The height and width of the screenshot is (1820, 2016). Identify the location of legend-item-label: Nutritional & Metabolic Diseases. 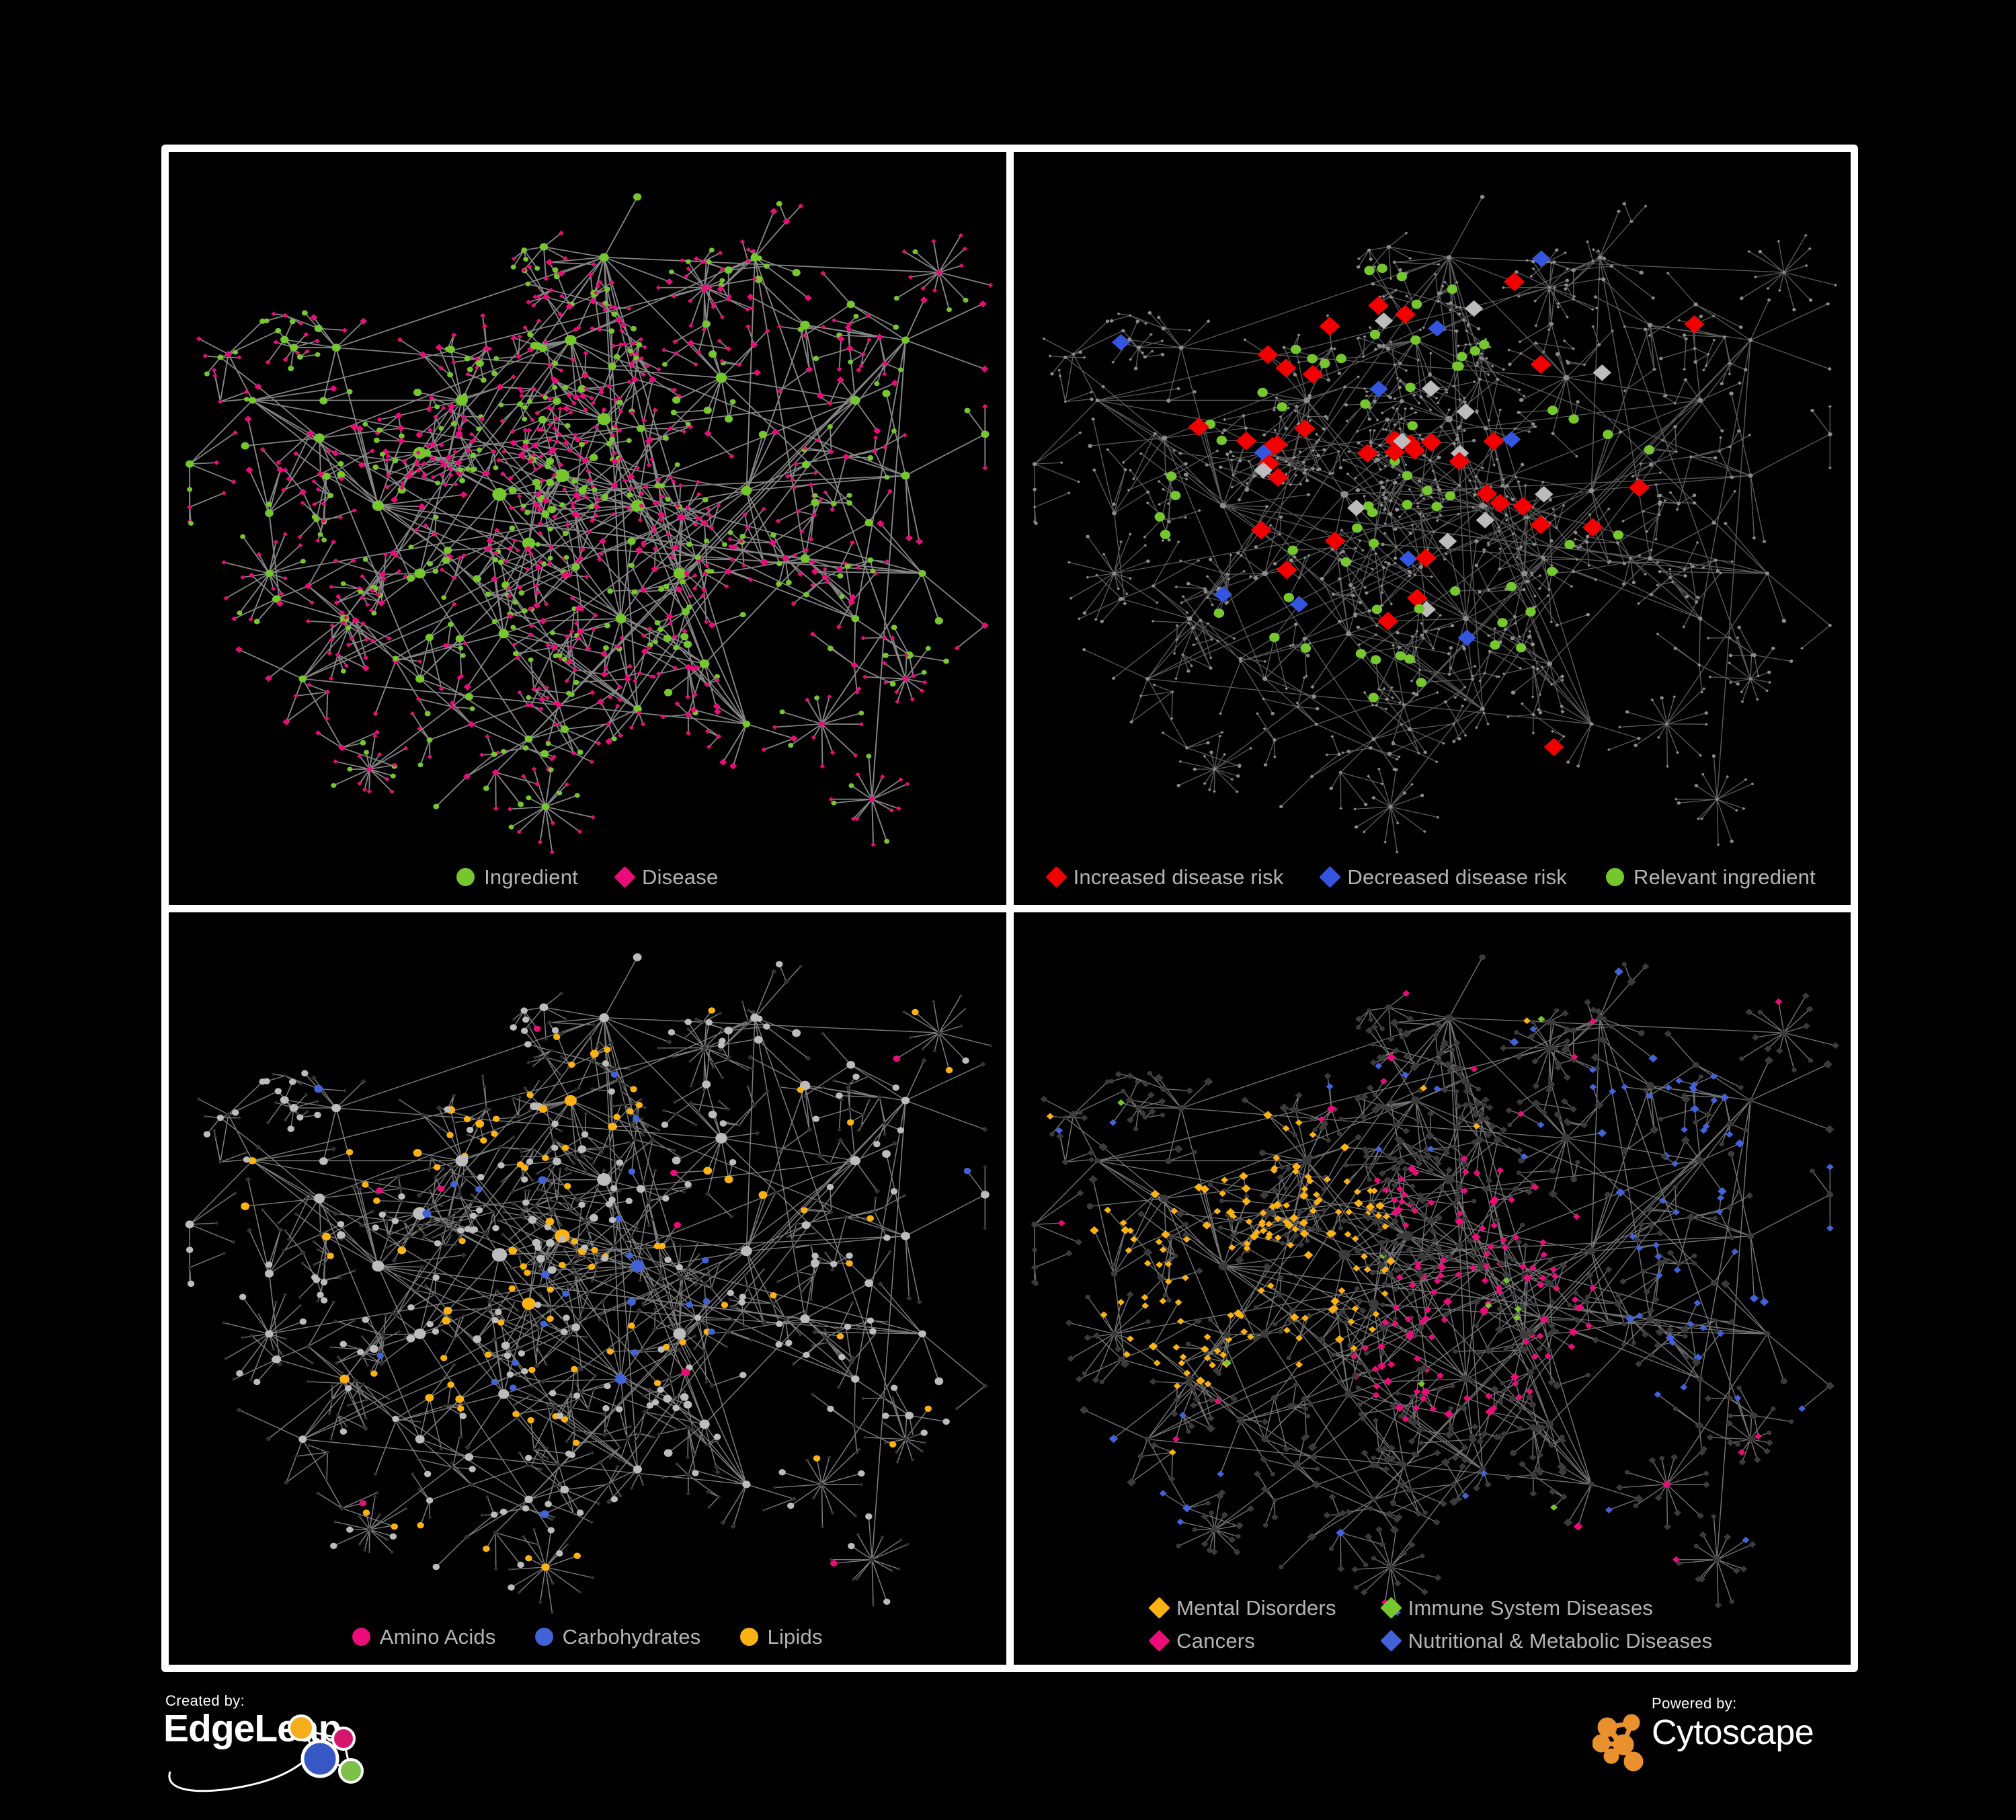
(1560, 1641).